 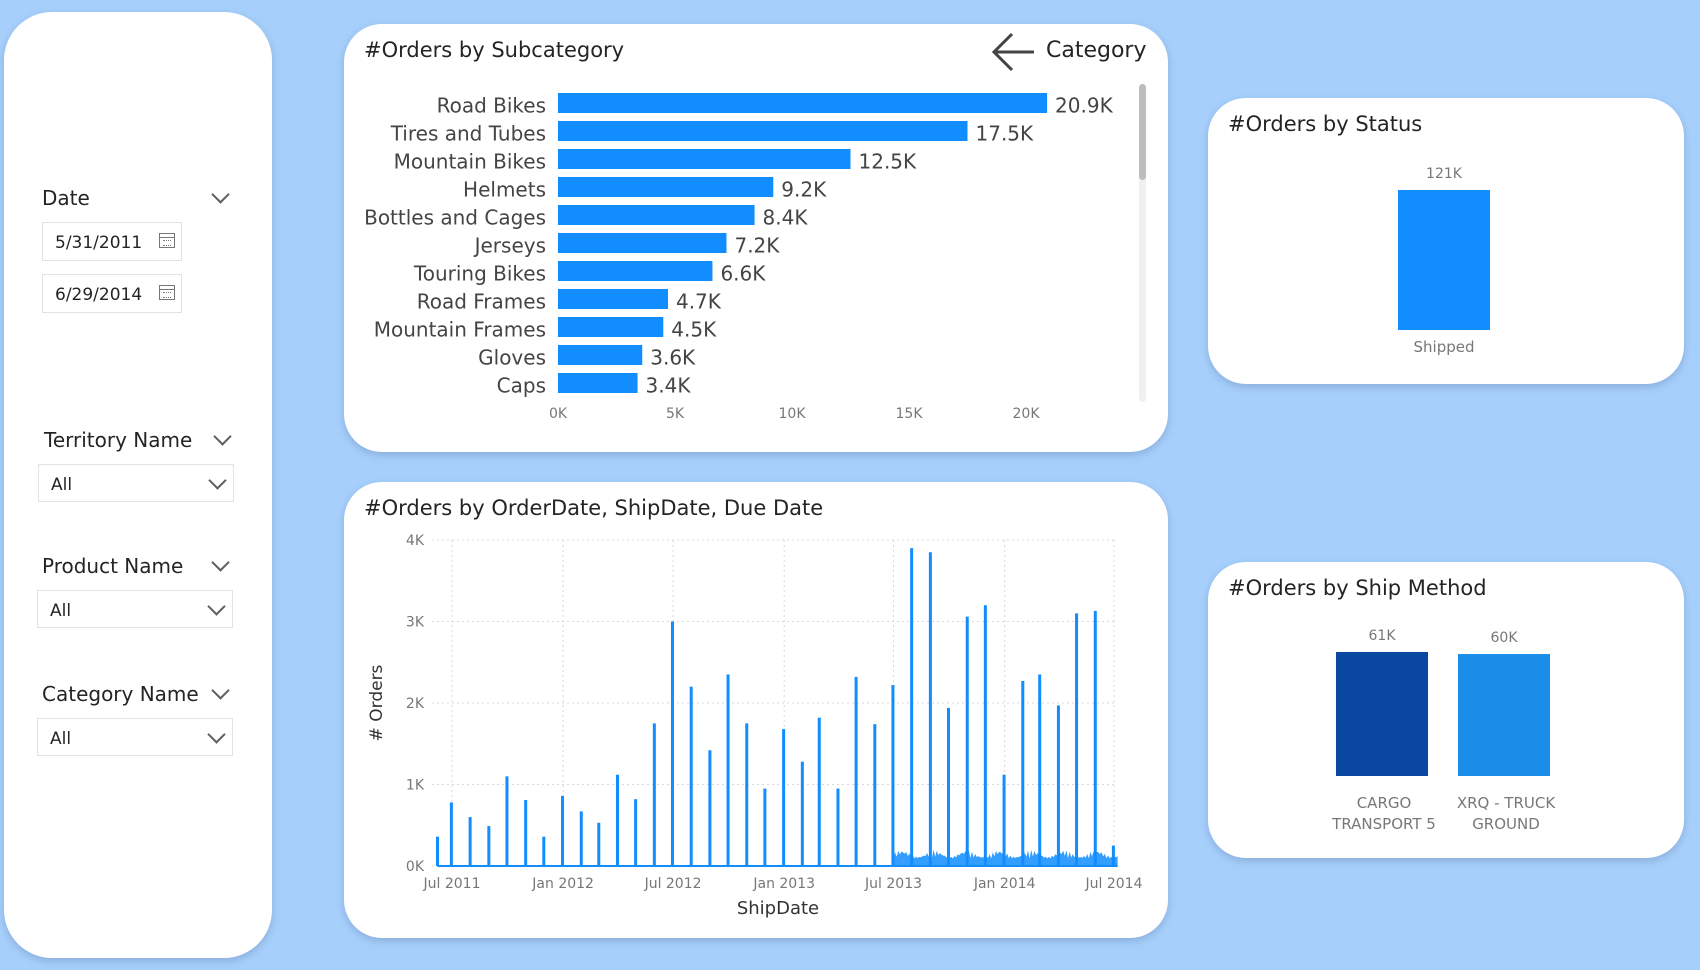 I want to click on end-date-value: 6/29/2014, so click(x=99, y=295).